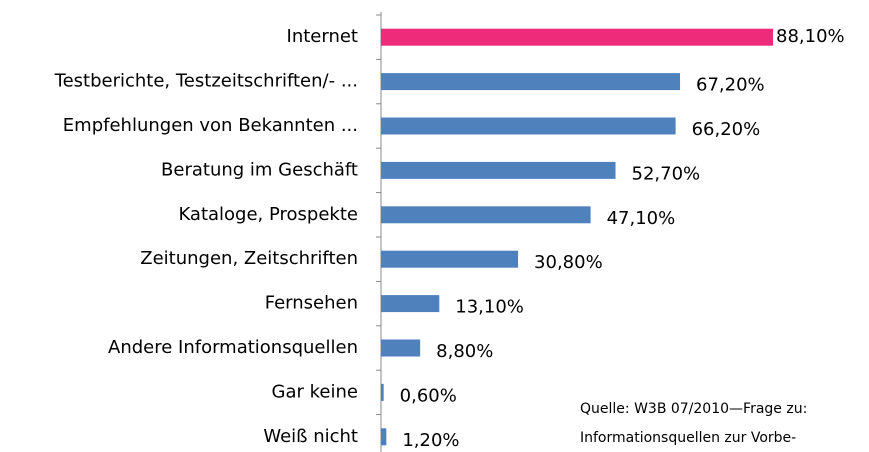 This screenshot has width=869, height=452. Describe the element at coordinates (249, 258) in the screenshot. I see `y-tick-label: Zeitungen, Zeitschriften` at that location.